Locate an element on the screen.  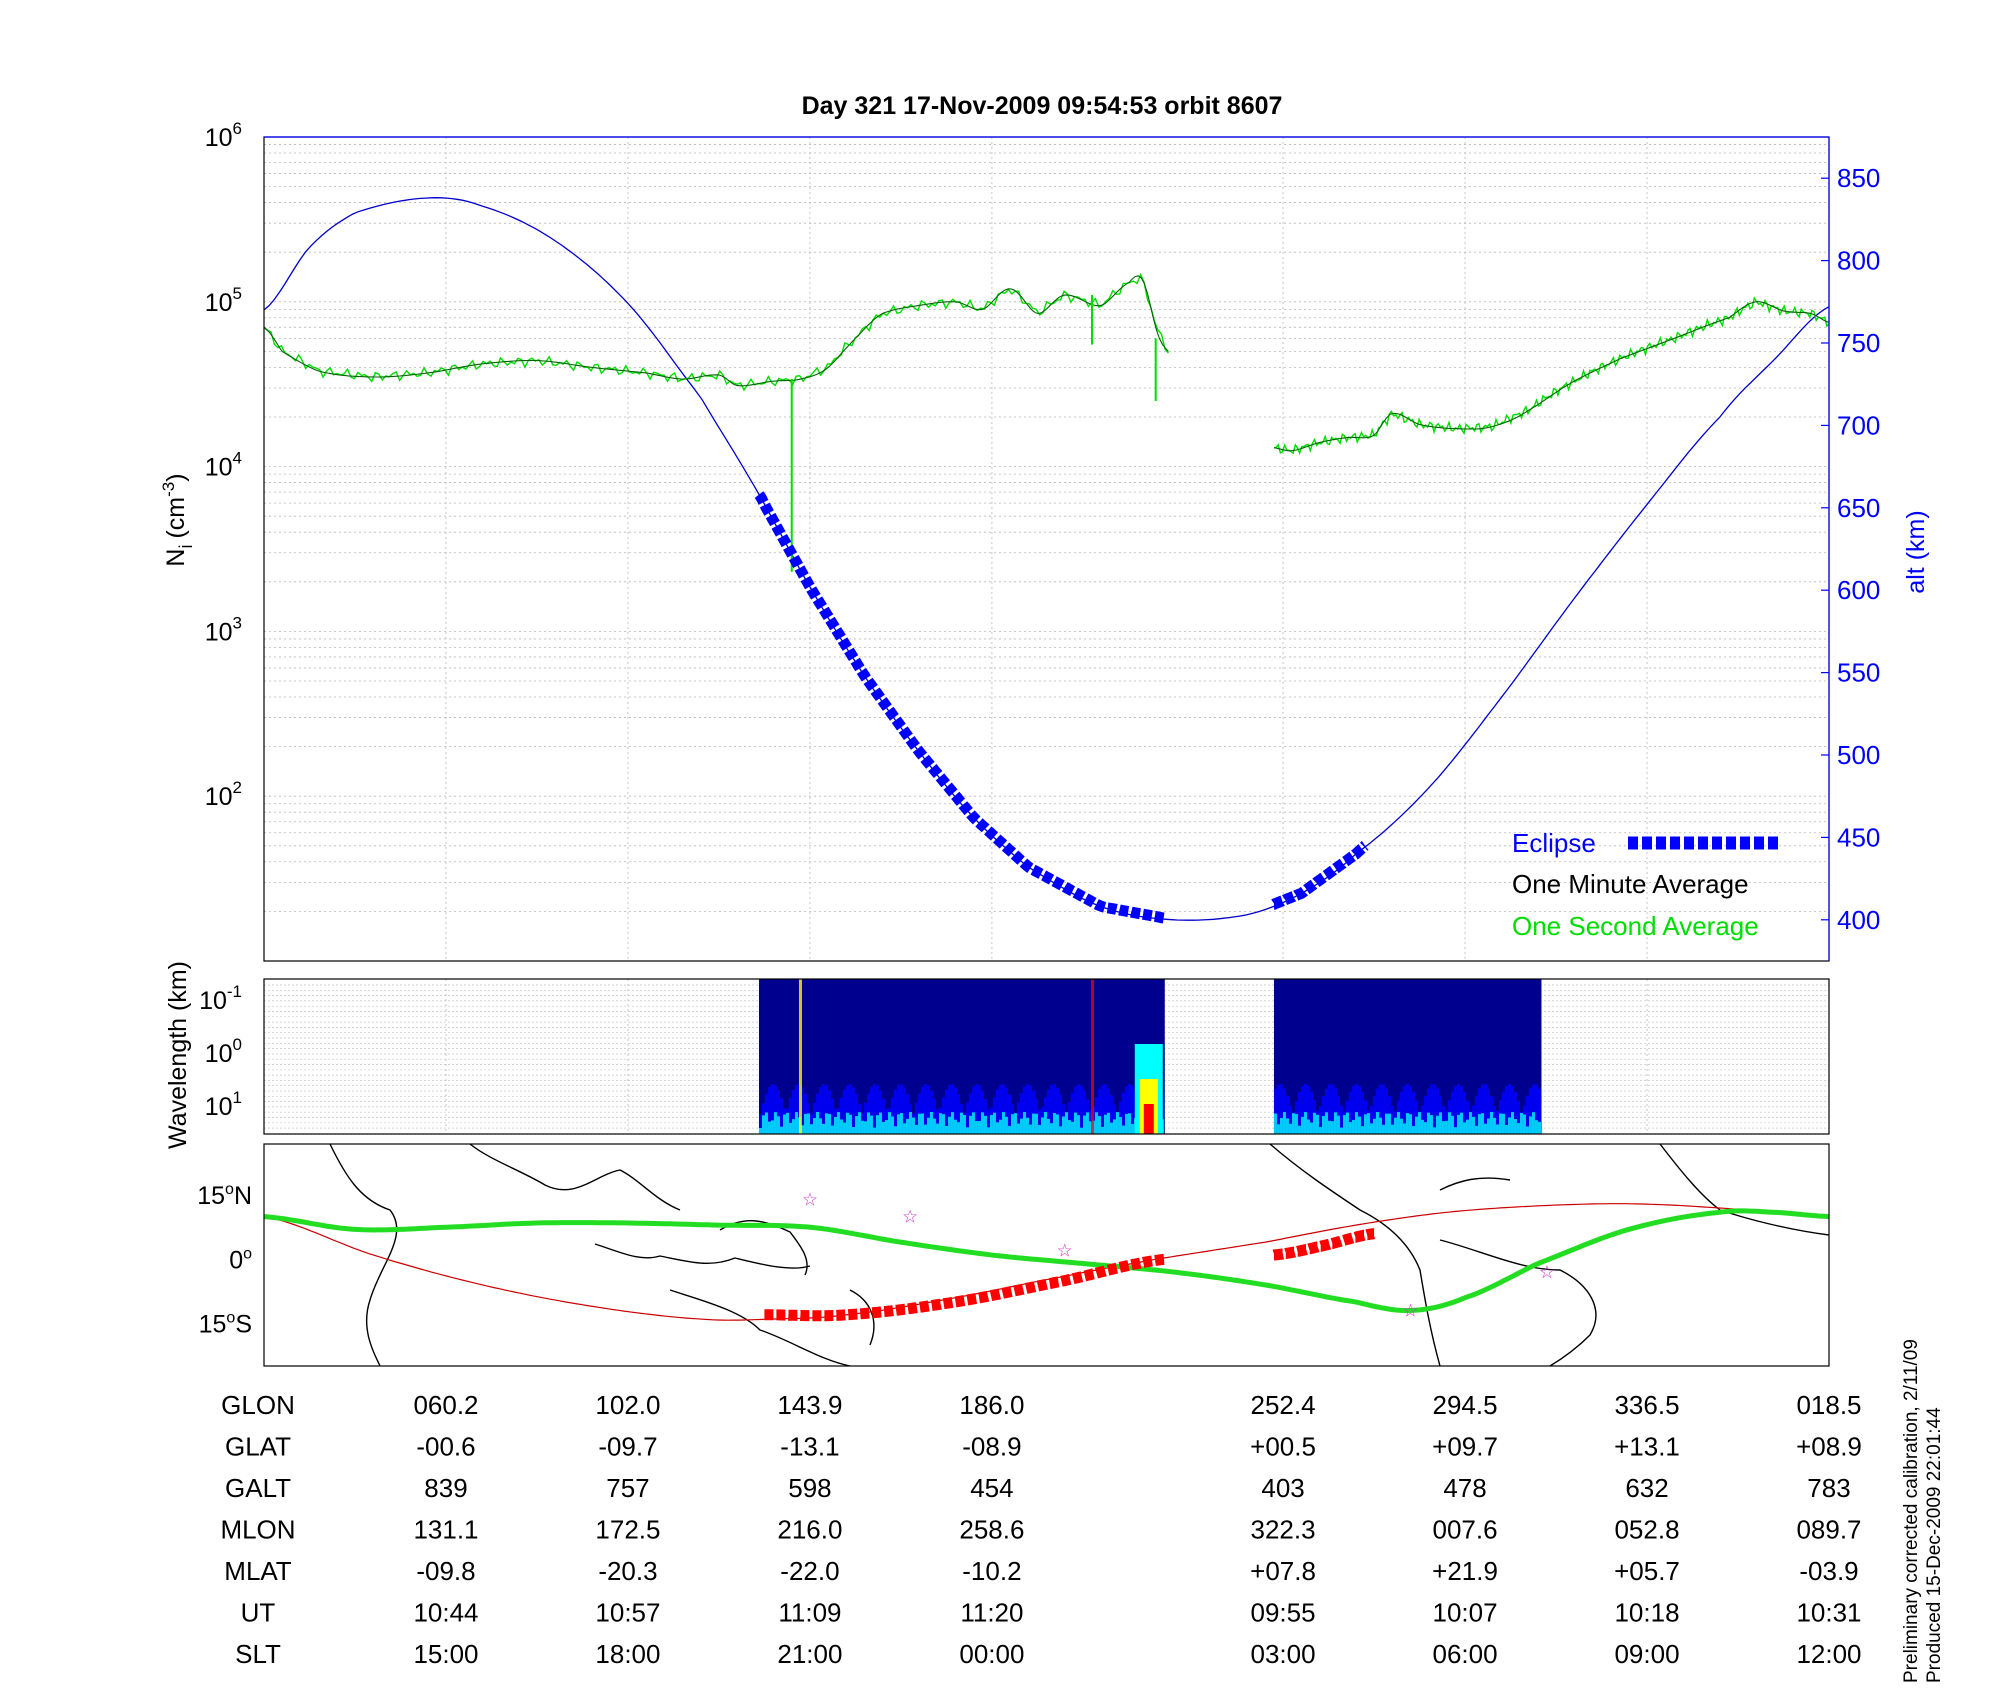
orbit-table-cell: 18:00 is located at coordinates (627, 1654).